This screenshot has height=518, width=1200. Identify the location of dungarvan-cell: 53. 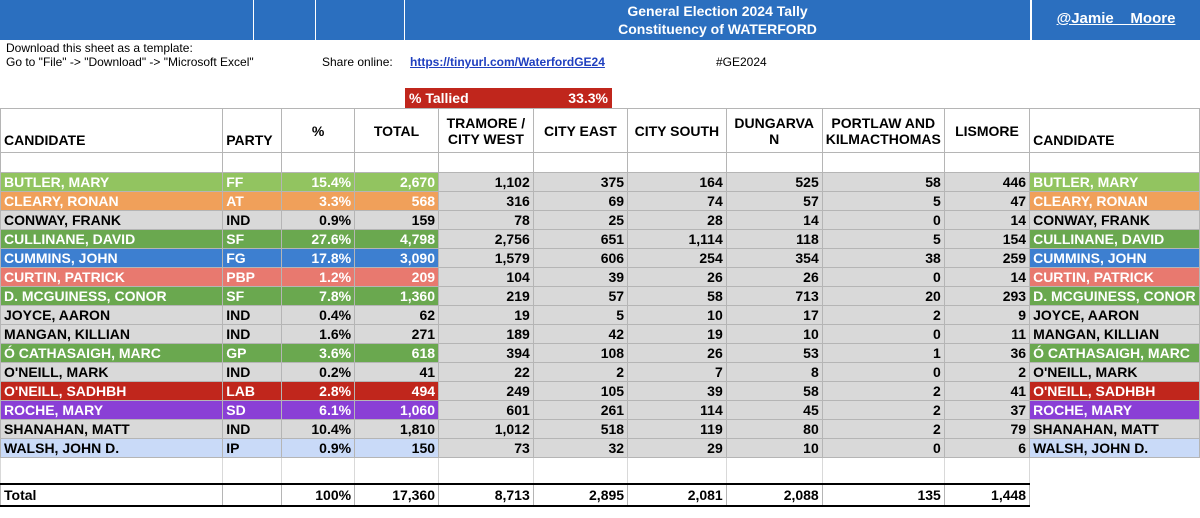
(774, 353).